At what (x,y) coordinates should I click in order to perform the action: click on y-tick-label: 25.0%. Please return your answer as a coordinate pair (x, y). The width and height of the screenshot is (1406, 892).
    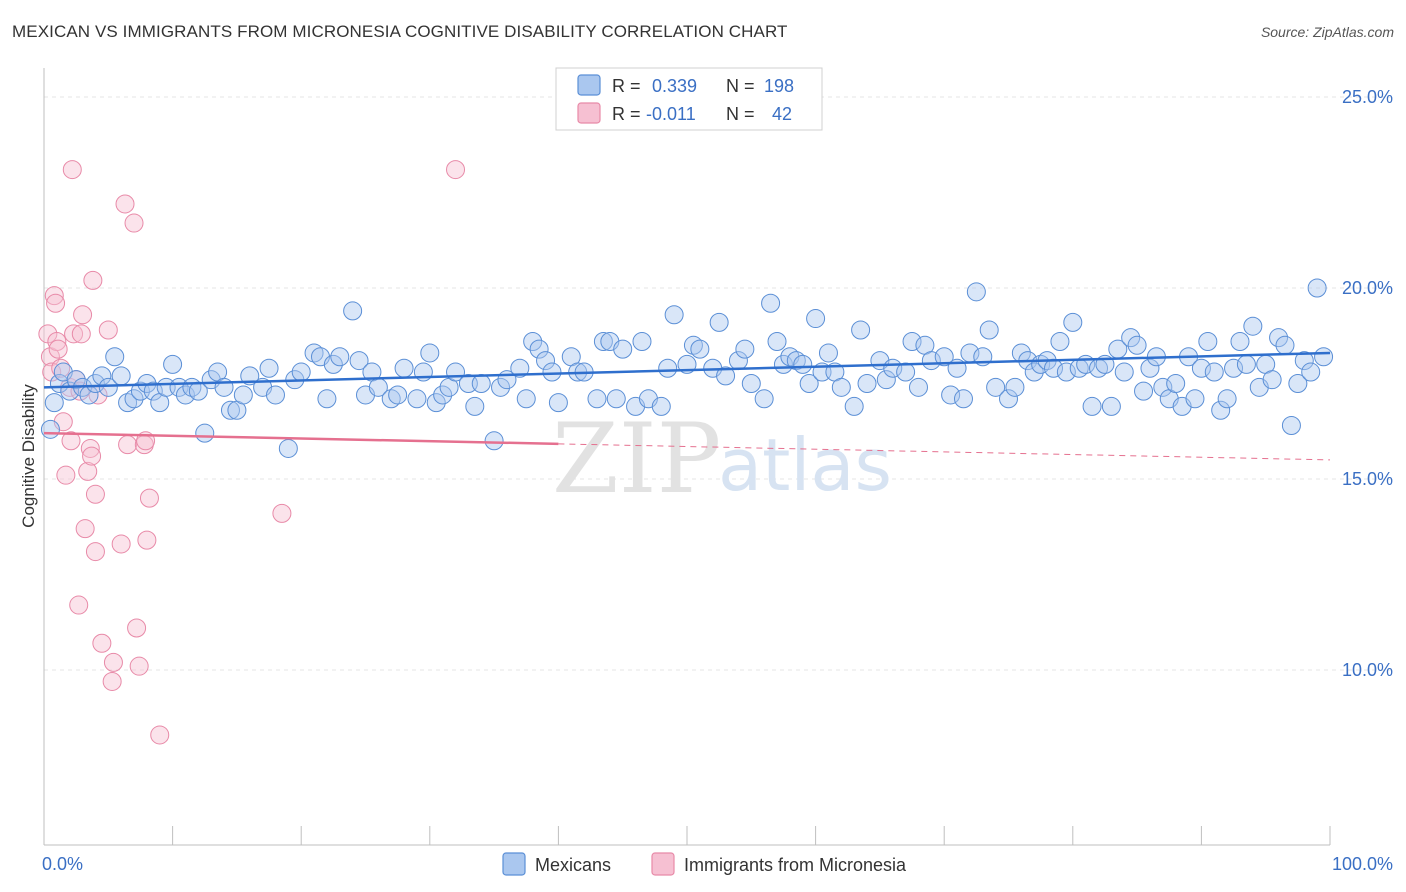
    Looking at the image, I should click on (1367, 97).